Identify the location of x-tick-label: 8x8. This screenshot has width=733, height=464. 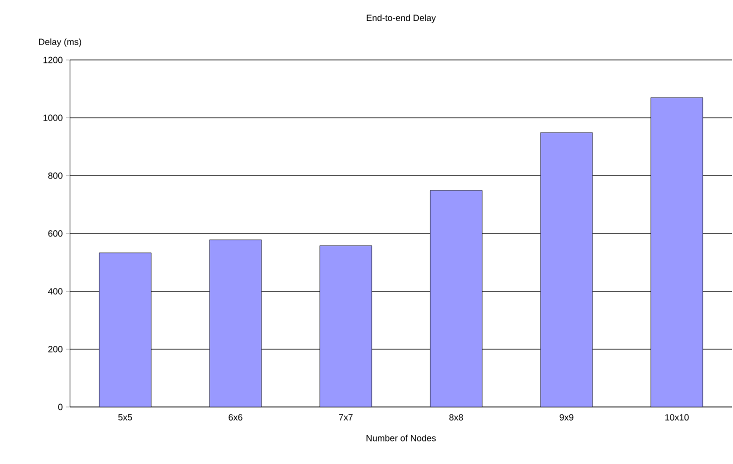
(456, 417).